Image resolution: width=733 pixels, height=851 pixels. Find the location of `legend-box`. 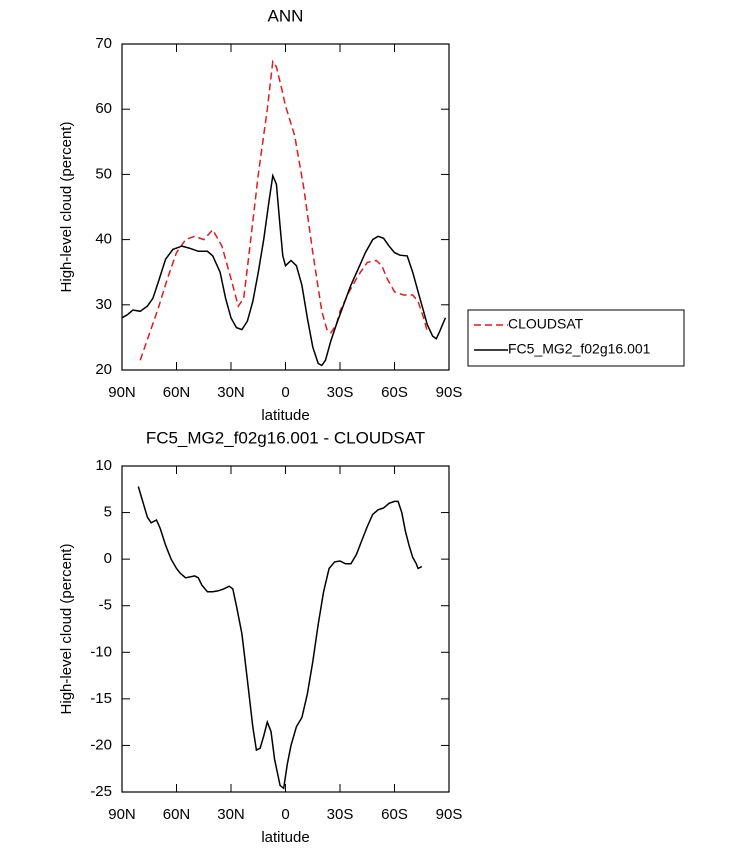

legend-box is located at coordinates (576, 338).